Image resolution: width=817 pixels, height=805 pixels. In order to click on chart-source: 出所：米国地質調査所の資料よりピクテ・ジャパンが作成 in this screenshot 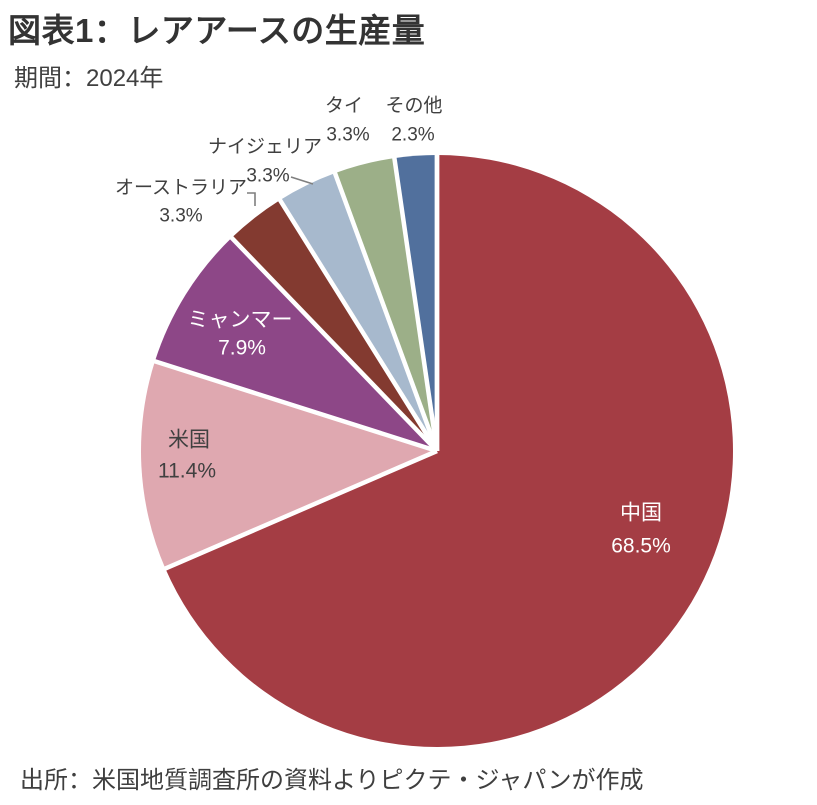, I will do `click(332, 780)`.